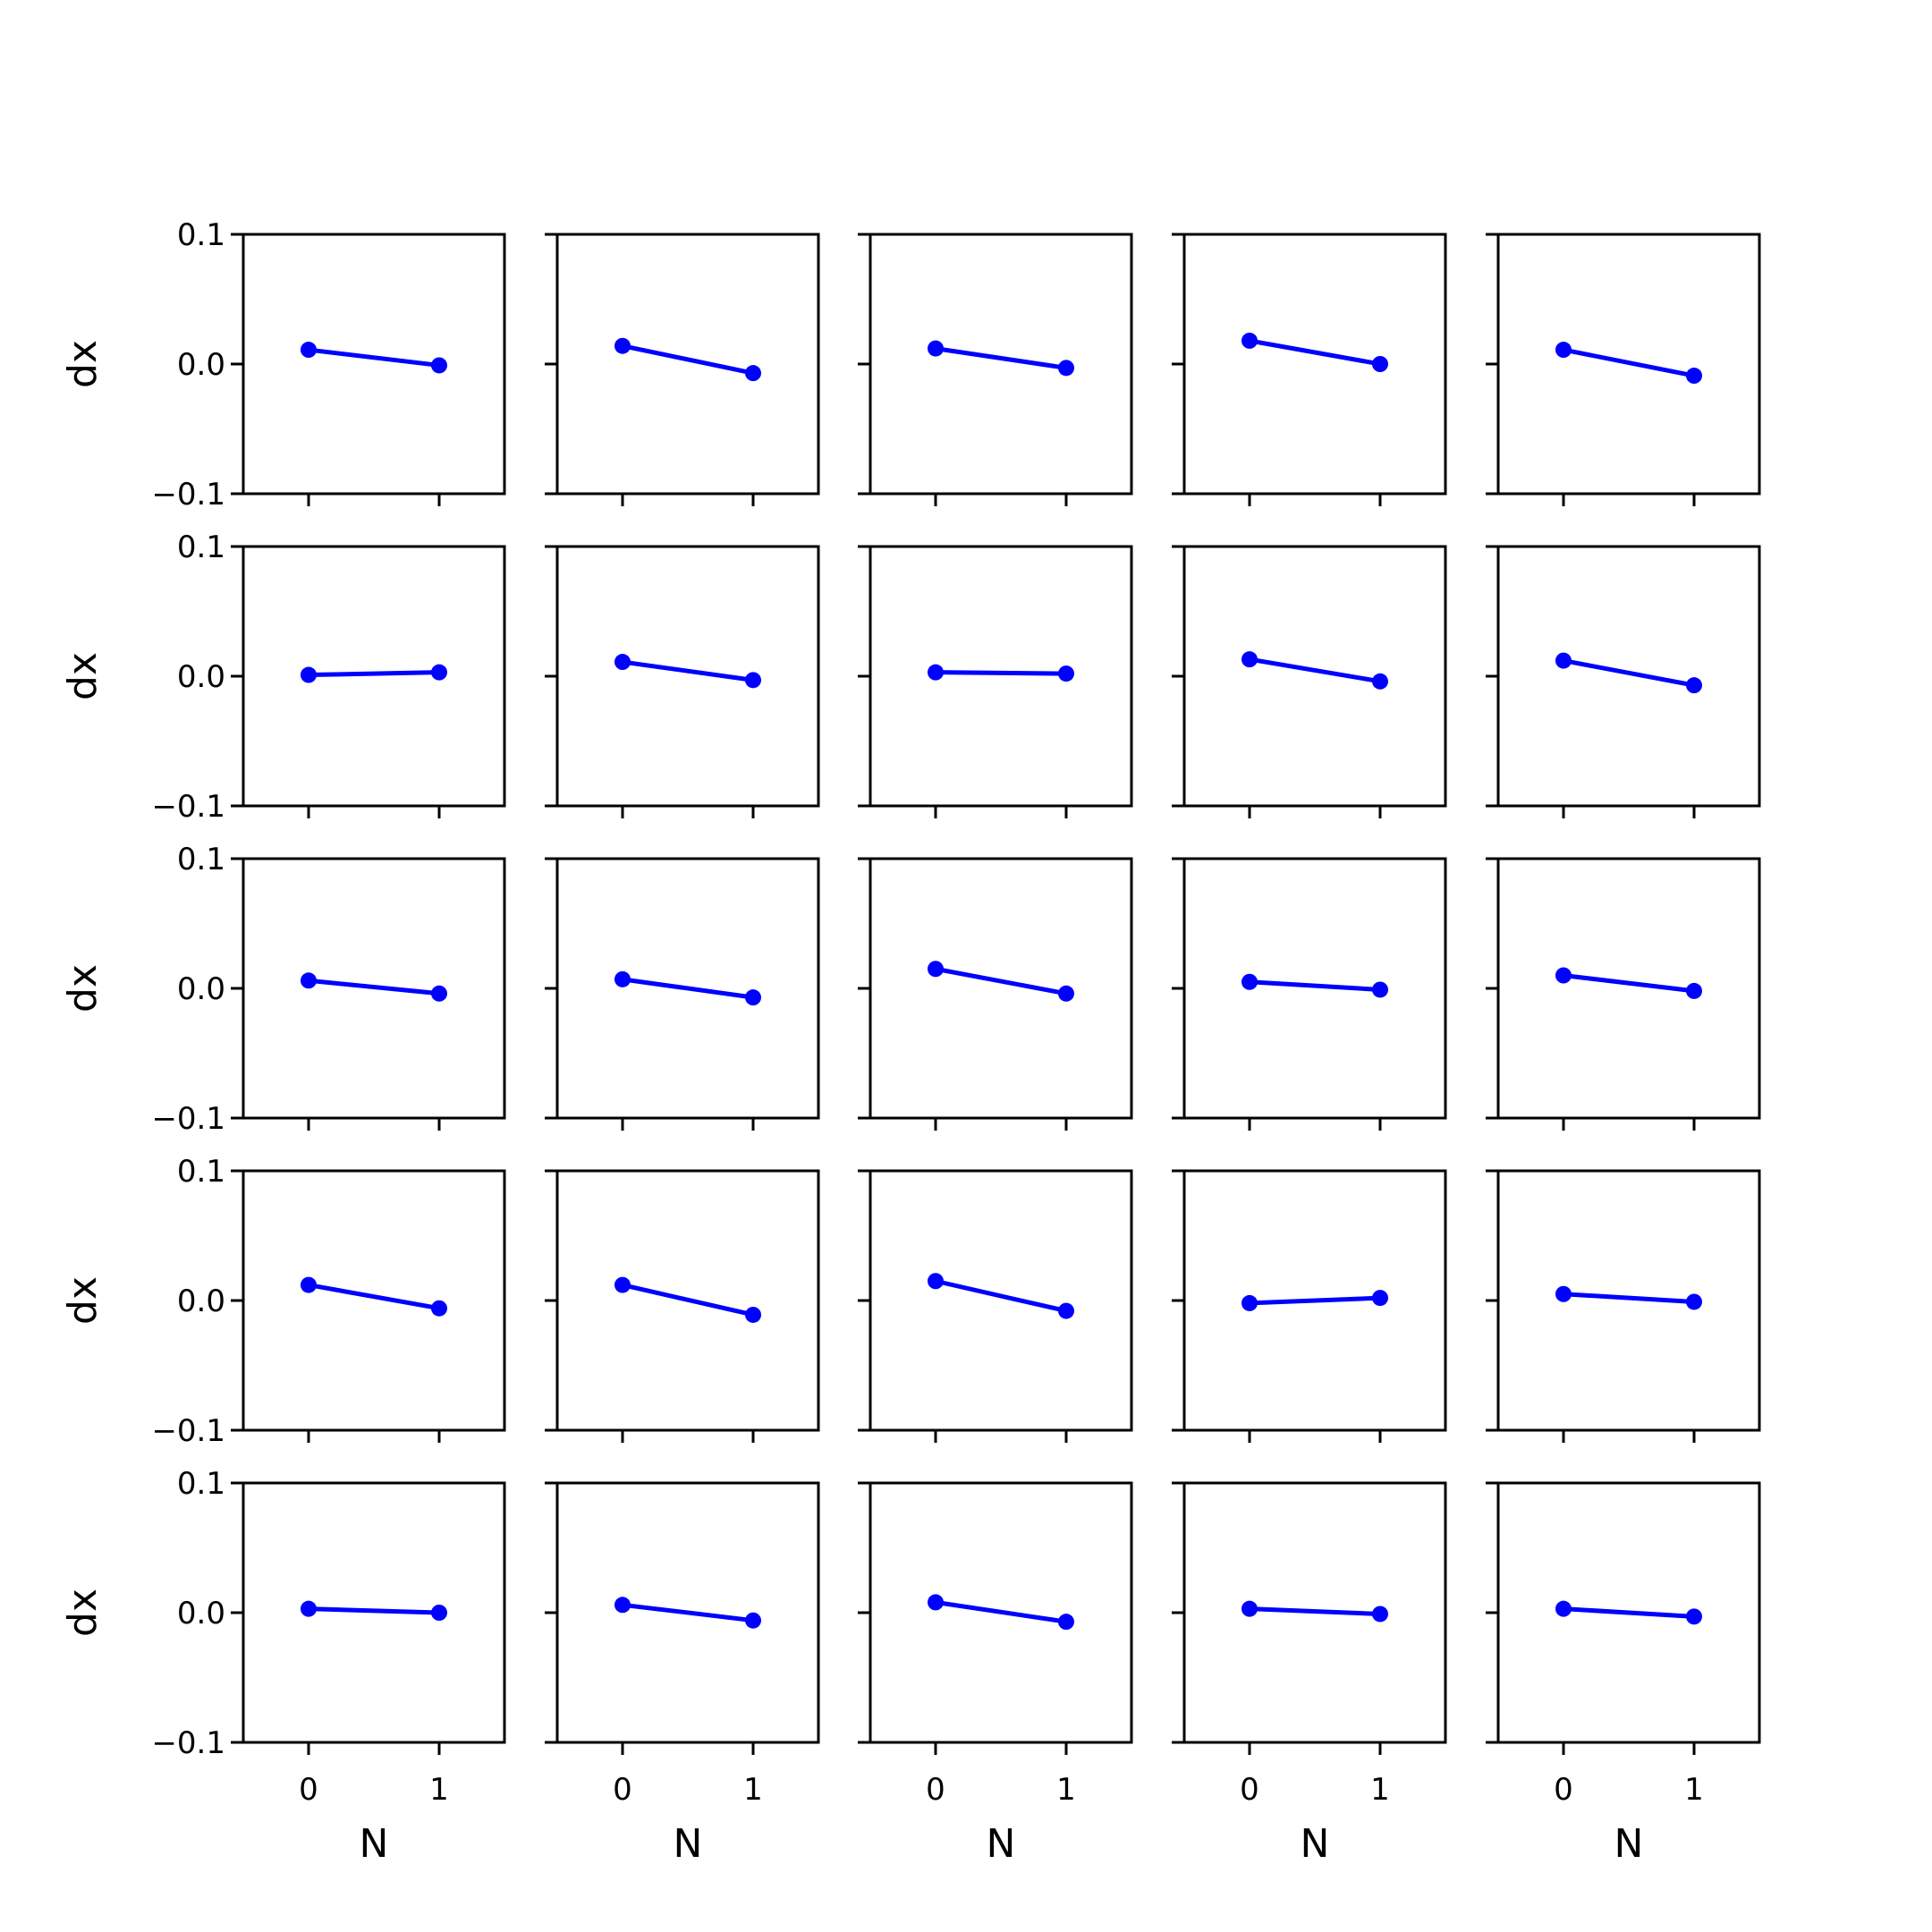  Describe the element at coordinates (283, 677) in the screenshot. I see `subplot-r2-c1: 0.1 0.0 −0.1 dx` at that location.